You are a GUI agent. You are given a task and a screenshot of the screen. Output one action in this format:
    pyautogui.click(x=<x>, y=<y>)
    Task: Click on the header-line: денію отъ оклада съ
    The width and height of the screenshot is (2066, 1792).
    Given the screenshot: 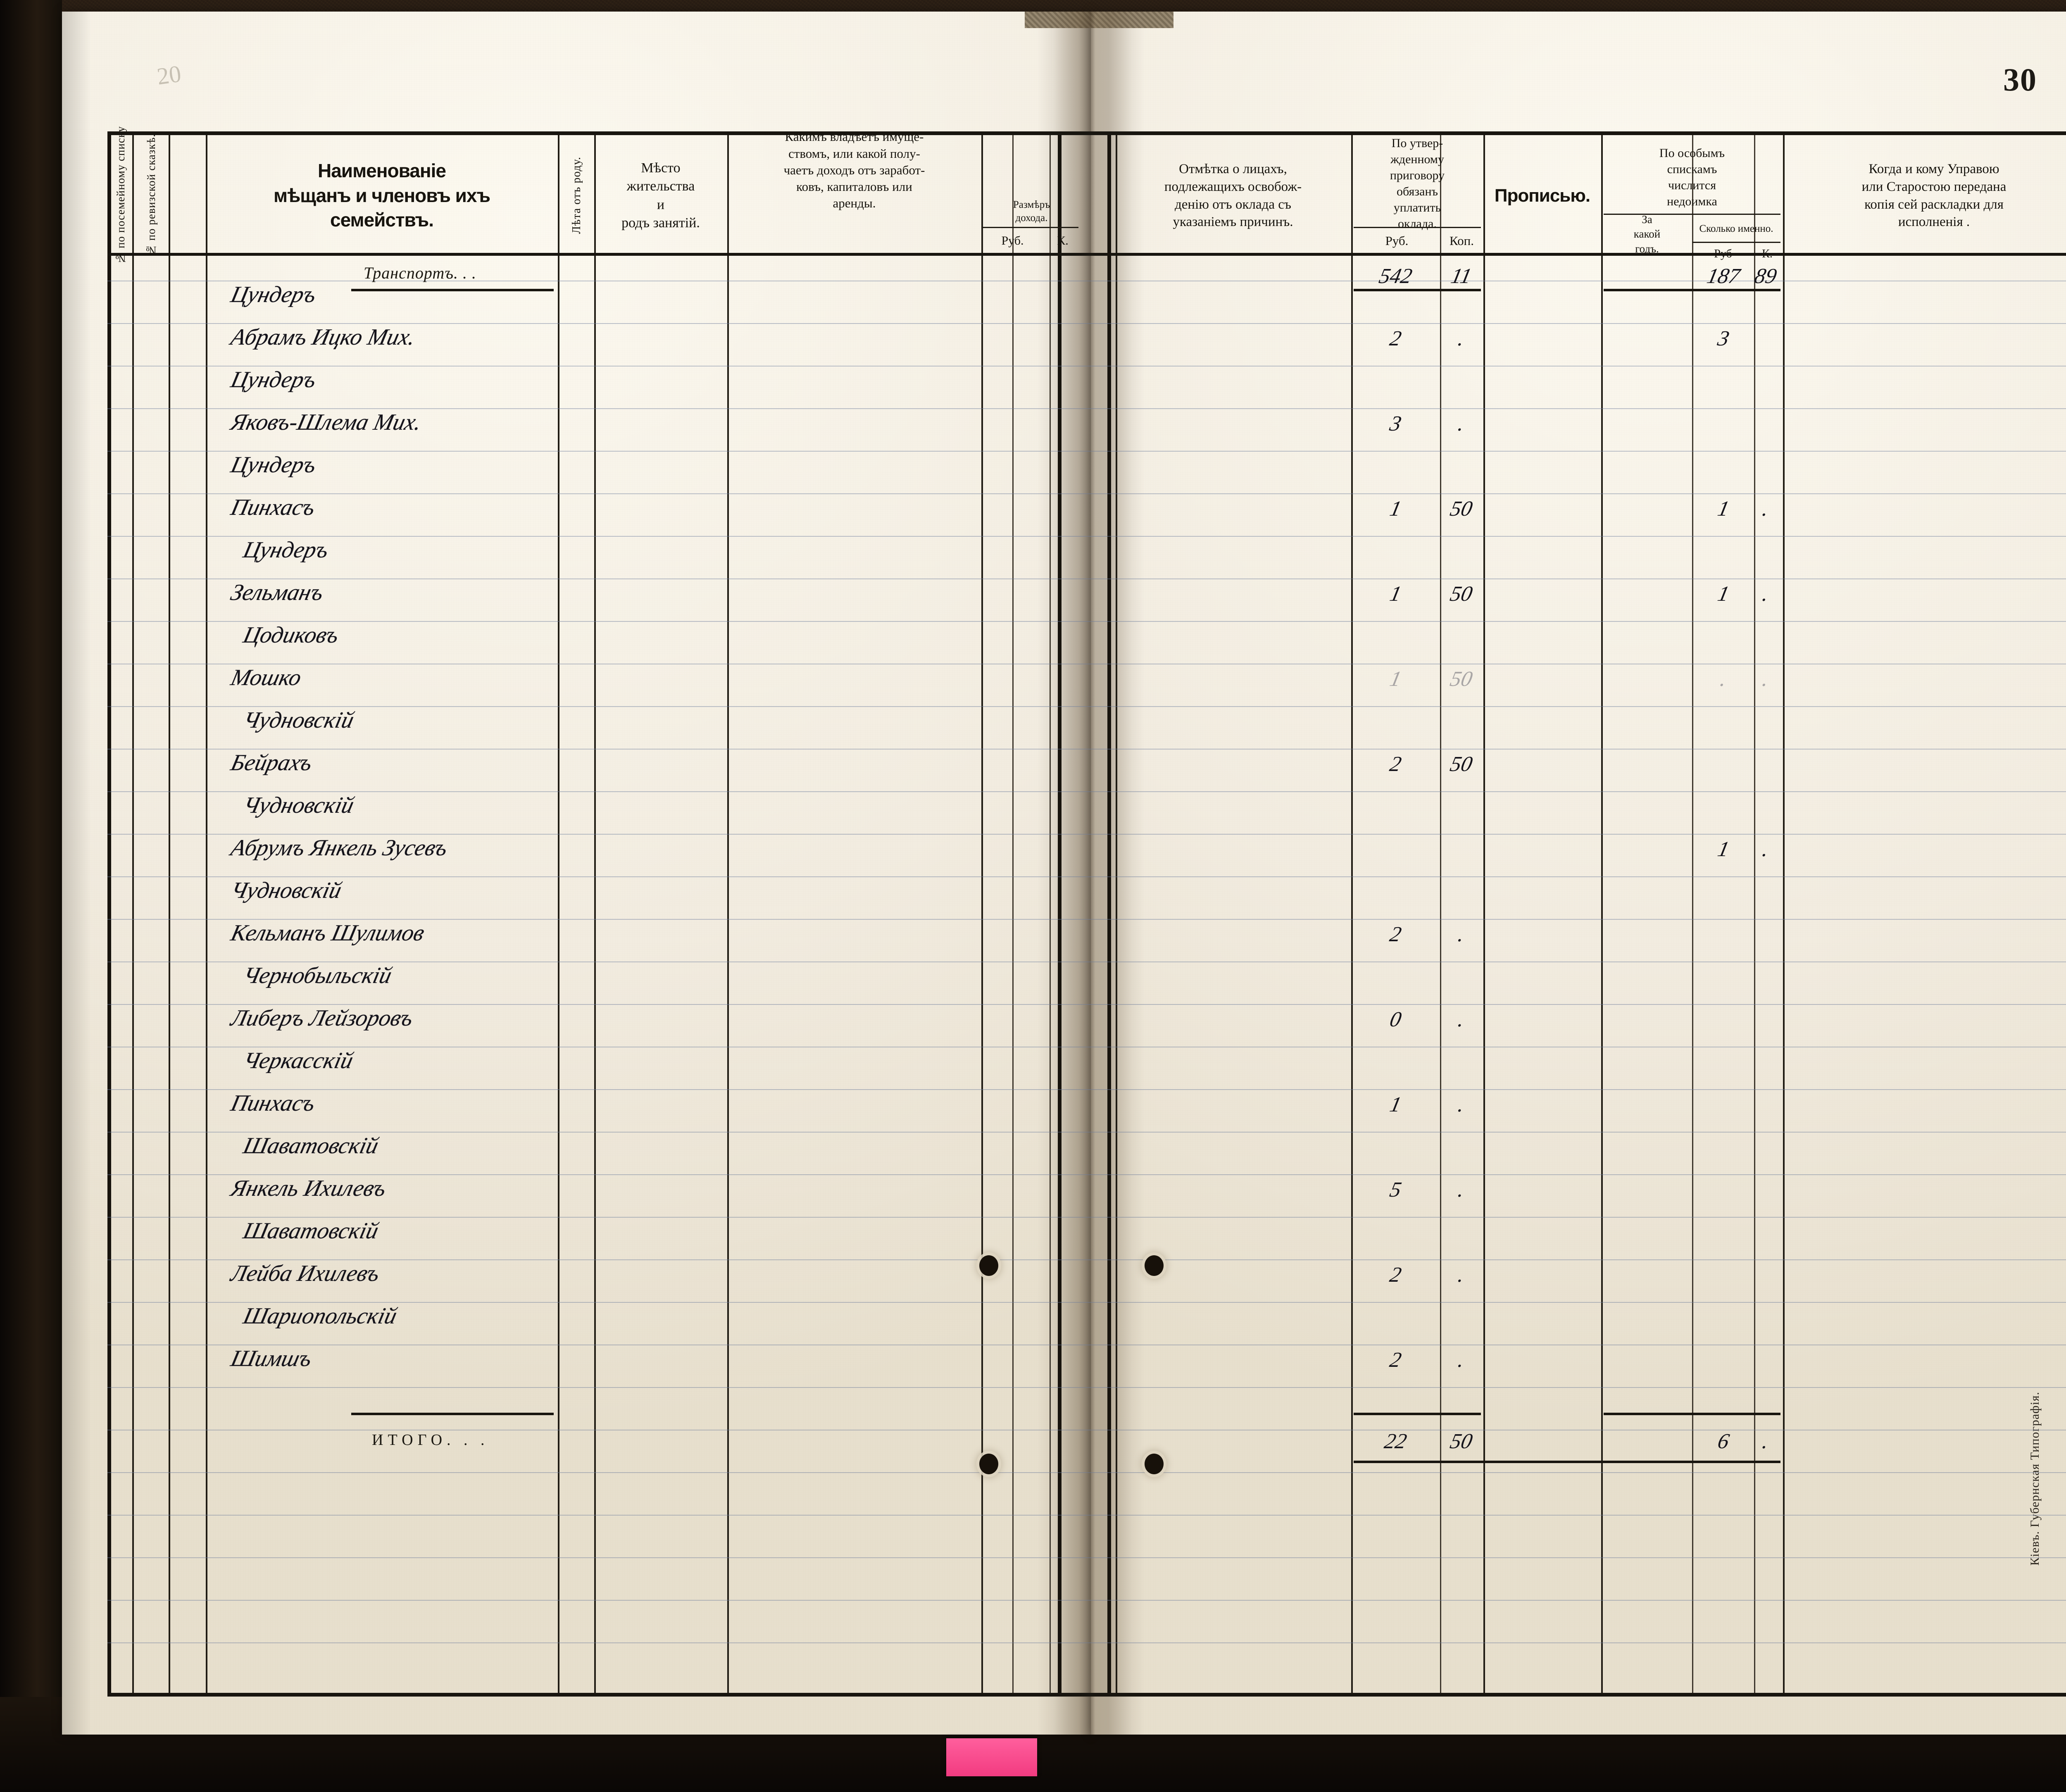 What is the action you would take?
    pyautogui.click(x=1232, y=204)
    